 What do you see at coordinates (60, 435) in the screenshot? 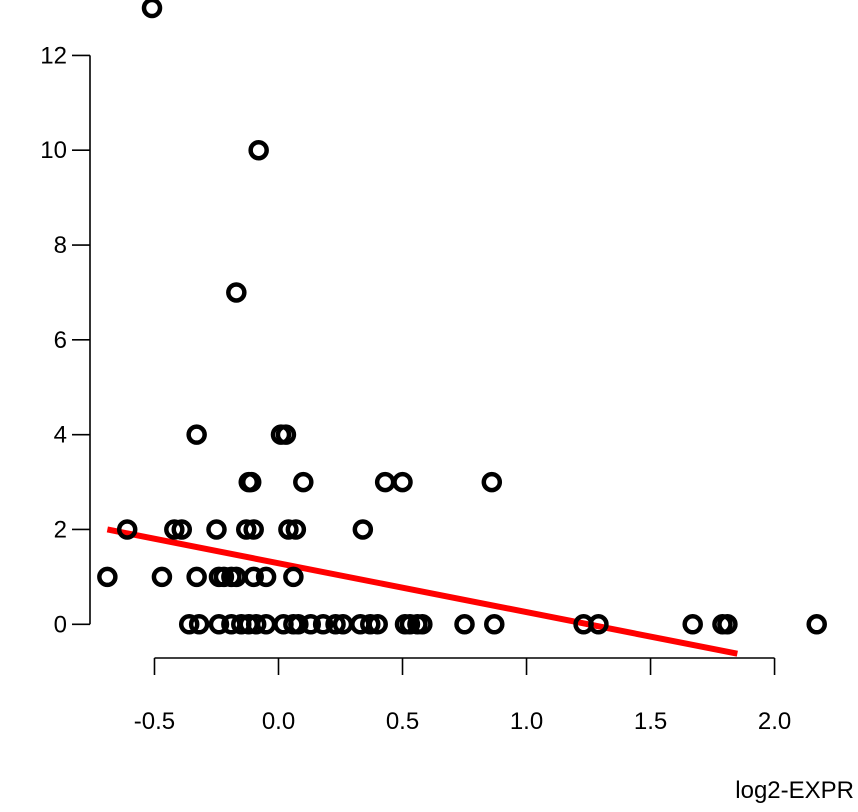
I see `y-tick-label: 4` at bounding box center [60, 435].